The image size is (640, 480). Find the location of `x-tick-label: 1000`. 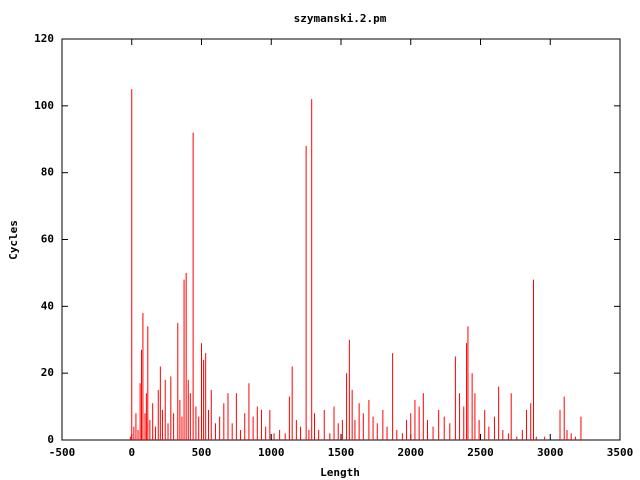

x-tick-label: 1000 is located at coordinates (271, 452).